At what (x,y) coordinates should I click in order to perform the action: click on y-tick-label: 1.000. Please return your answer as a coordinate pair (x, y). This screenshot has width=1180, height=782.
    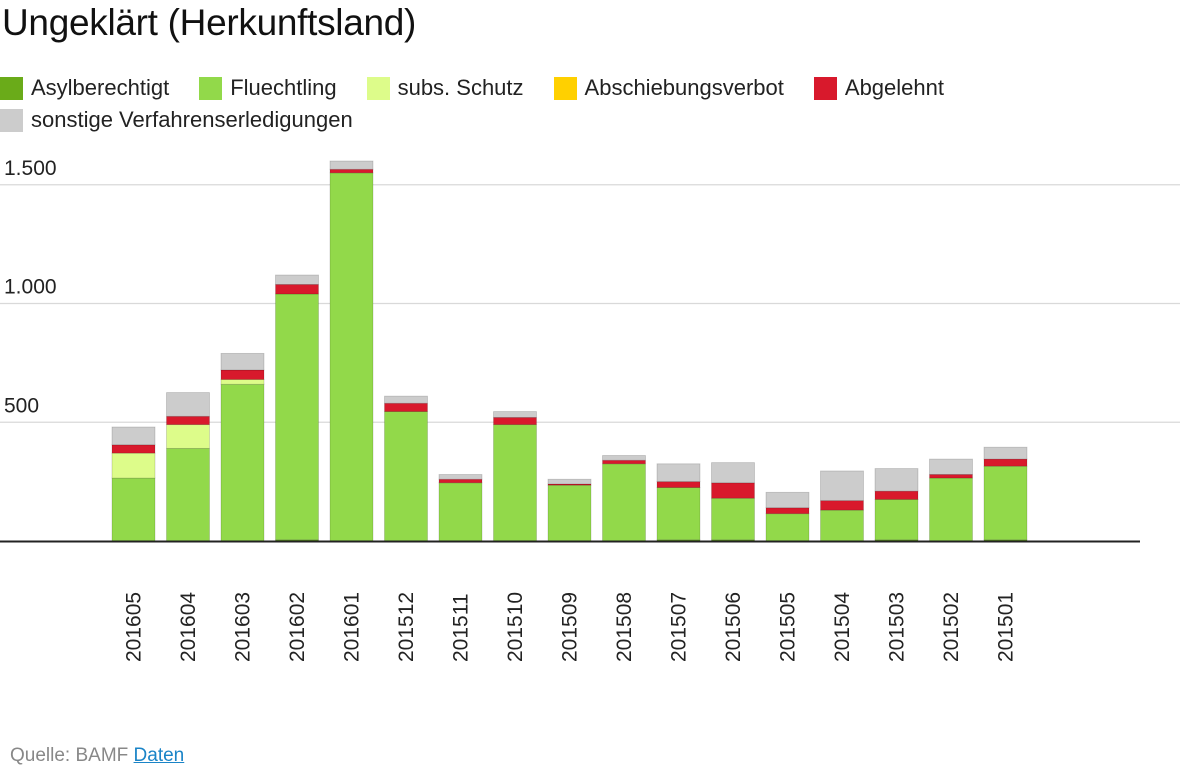
    Looking at the image, I should click on (30, 287).